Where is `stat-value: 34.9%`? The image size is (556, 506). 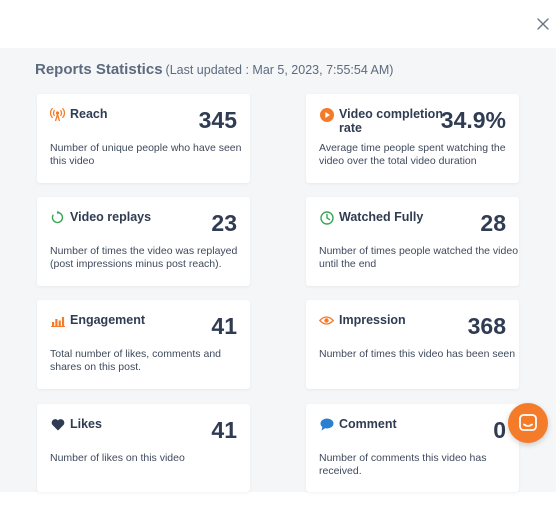
stat-value: 34.9% is located at coordinates (473, 120).